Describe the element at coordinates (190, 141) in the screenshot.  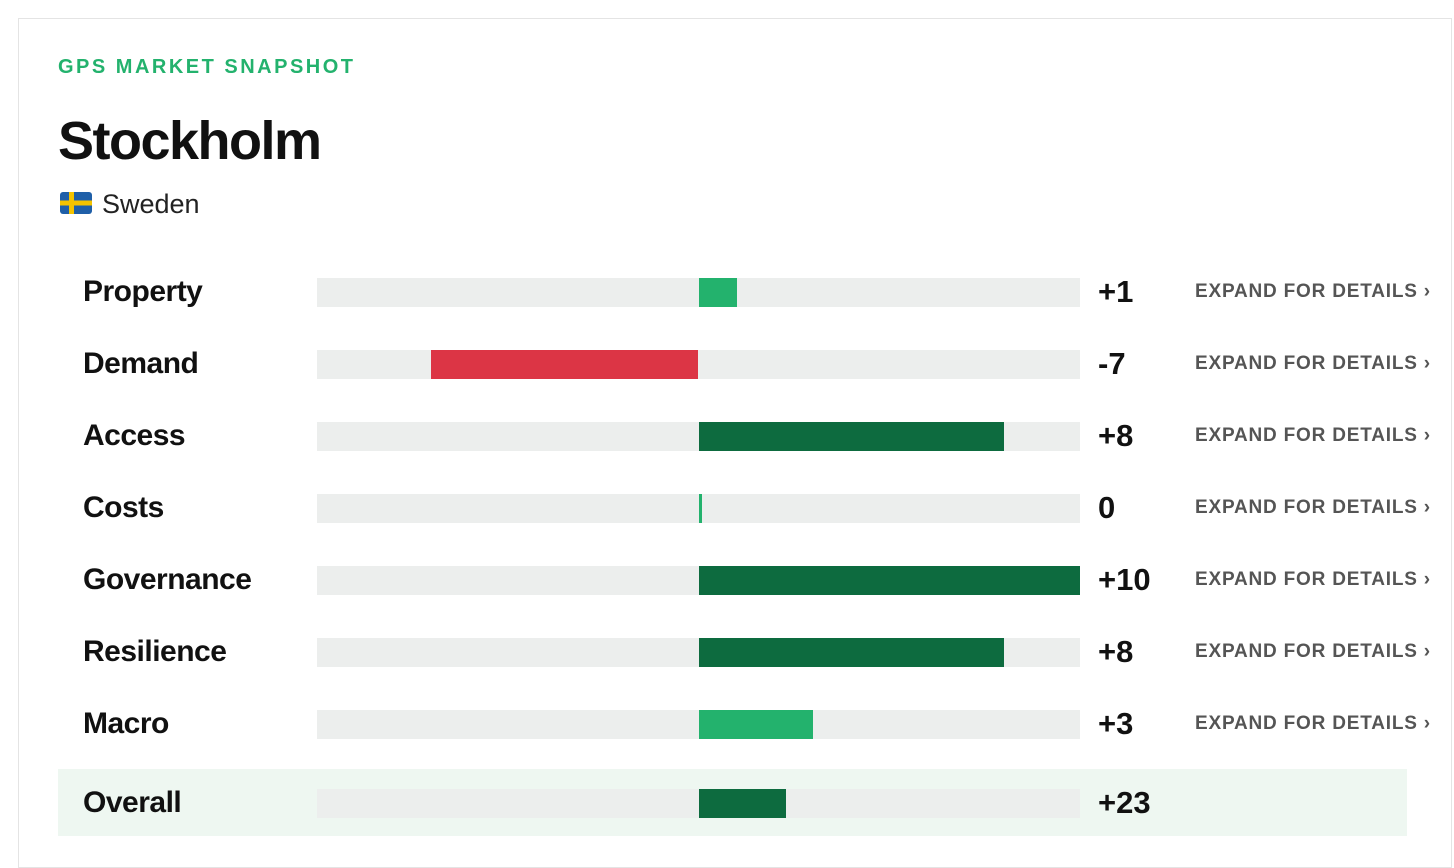
I see `city-title: Stockholm` at that location.